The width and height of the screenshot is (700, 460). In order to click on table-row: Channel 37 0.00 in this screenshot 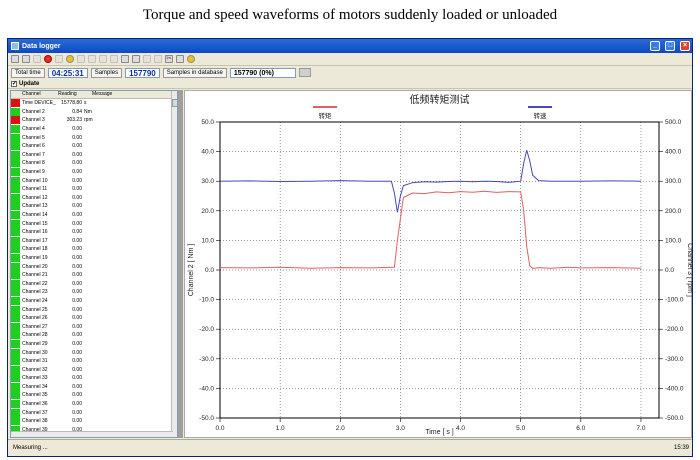, I will do `click(92, 412)`.